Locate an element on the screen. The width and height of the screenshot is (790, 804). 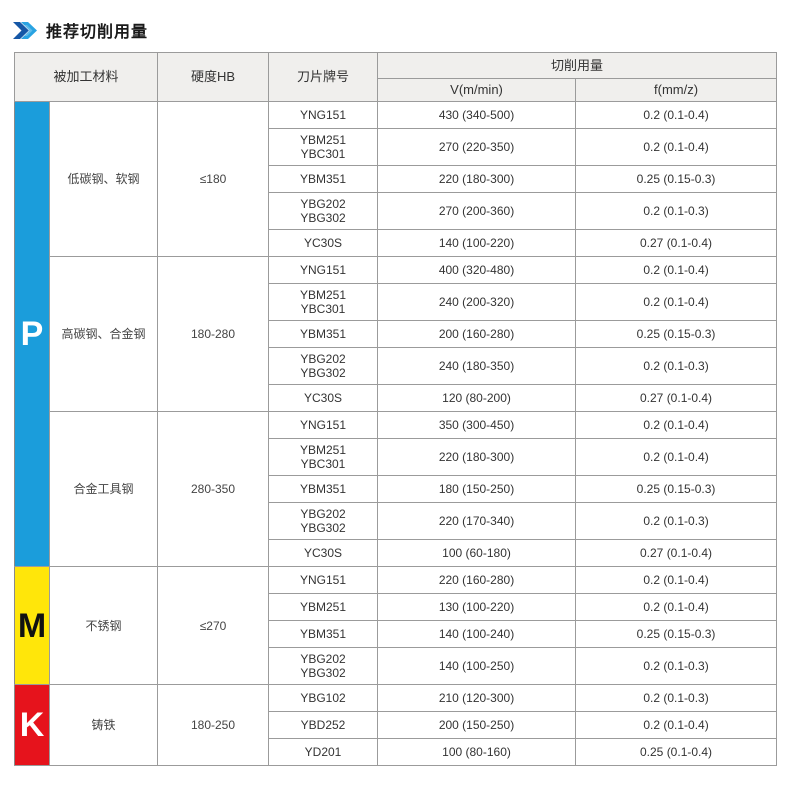
speed-cell: 100 (60-180) is located at coordinates (477, 553).